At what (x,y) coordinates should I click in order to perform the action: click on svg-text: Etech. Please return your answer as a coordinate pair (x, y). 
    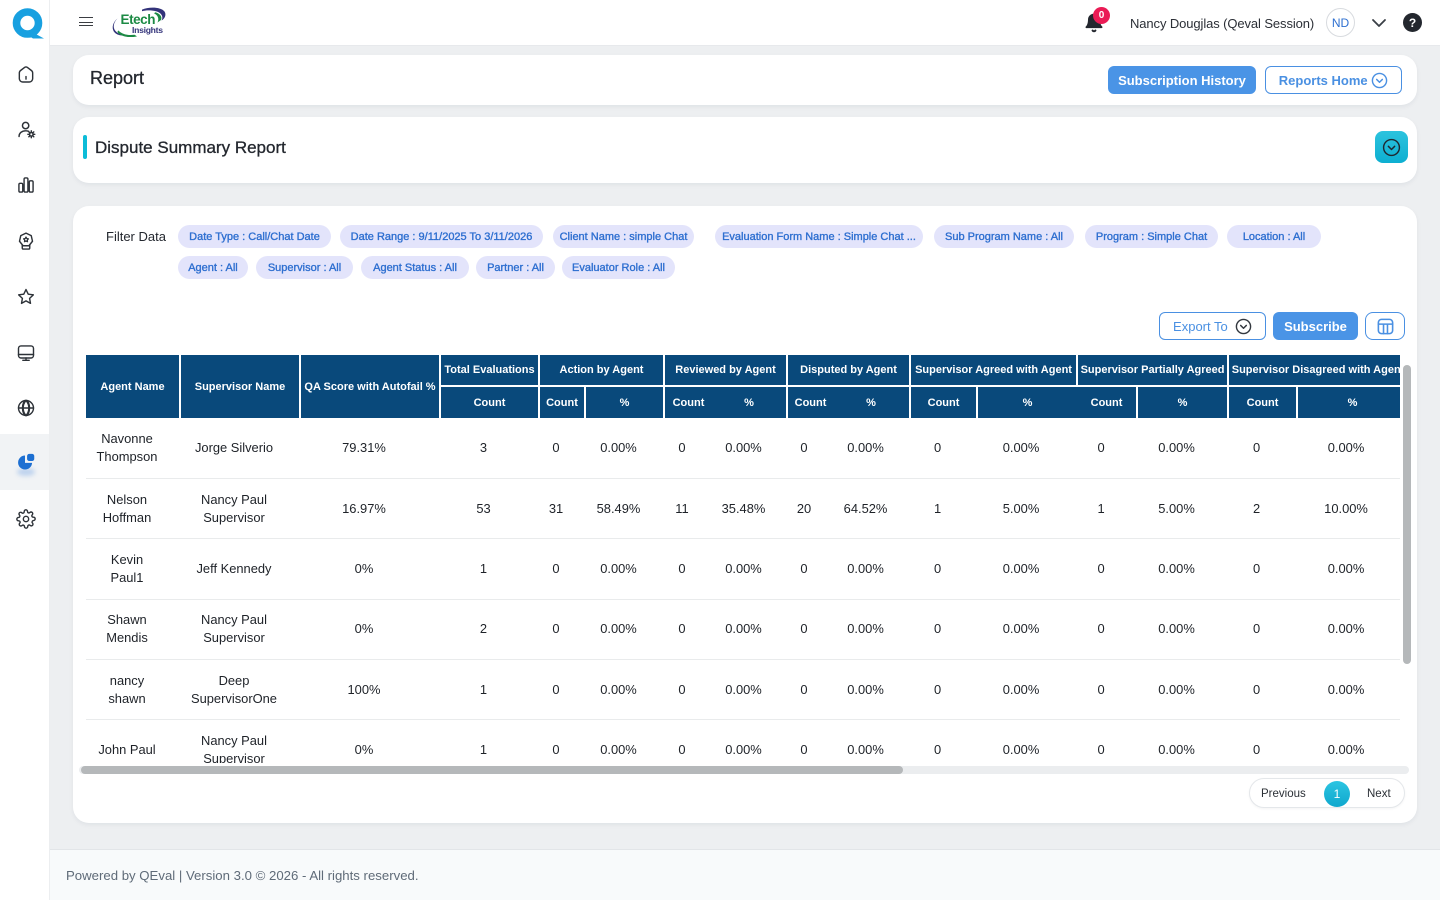
    Looking at the image, I should click on (138, 19).